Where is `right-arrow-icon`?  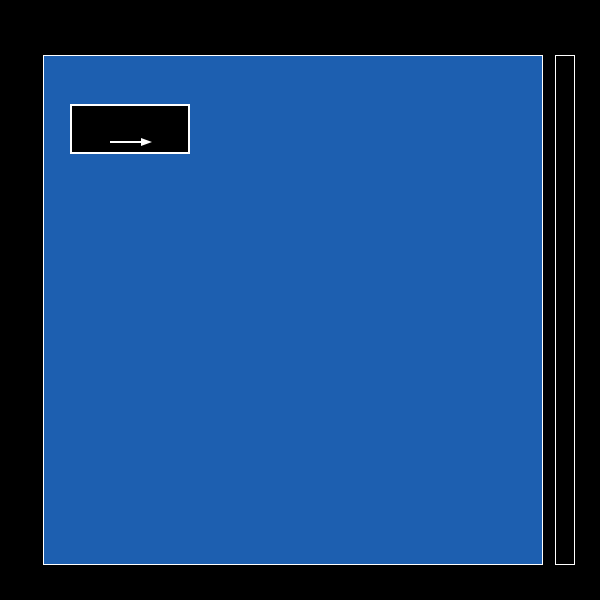 right-arrow-icon is located at coordinates (131, 142).